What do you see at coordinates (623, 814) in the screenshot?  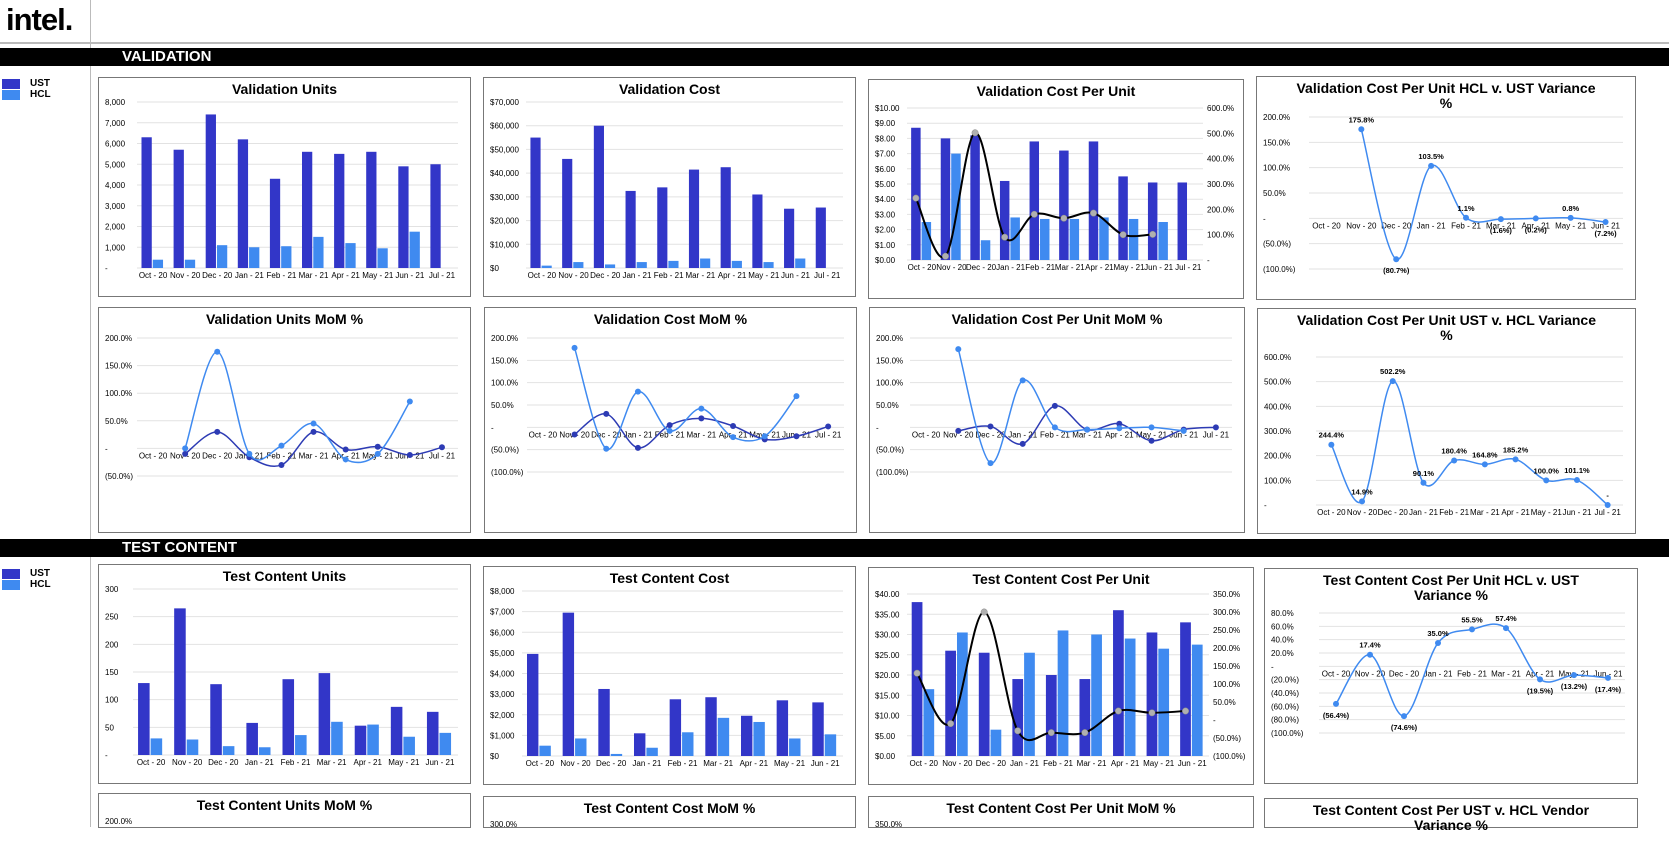 I see `chart-svg-tc-cost-mom: Test Content Cost MoM % 300.0%` at bounding box center [623, 814].